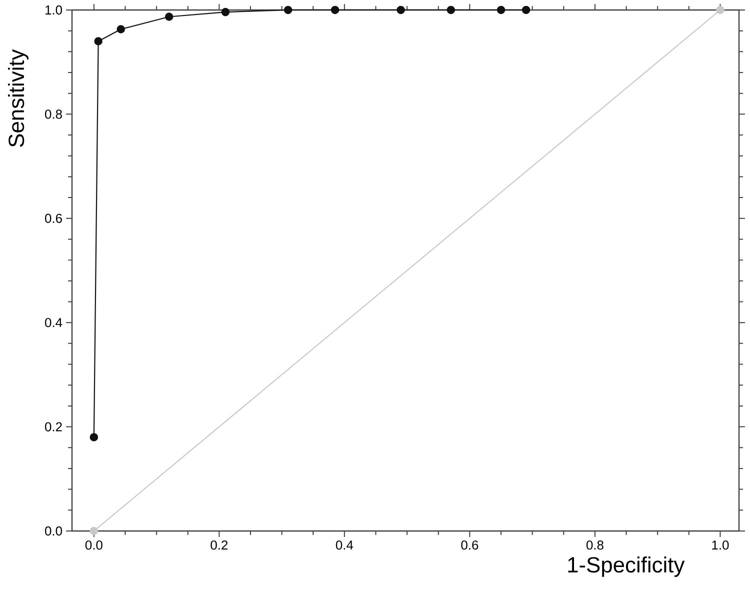 Image resolution: width=750 pixels, height=598 pixels. What do you see at coordinates (18, 98) in the screenshot?
I see `y-axis-title: Sensitivity` at bounding box center [18, 98].